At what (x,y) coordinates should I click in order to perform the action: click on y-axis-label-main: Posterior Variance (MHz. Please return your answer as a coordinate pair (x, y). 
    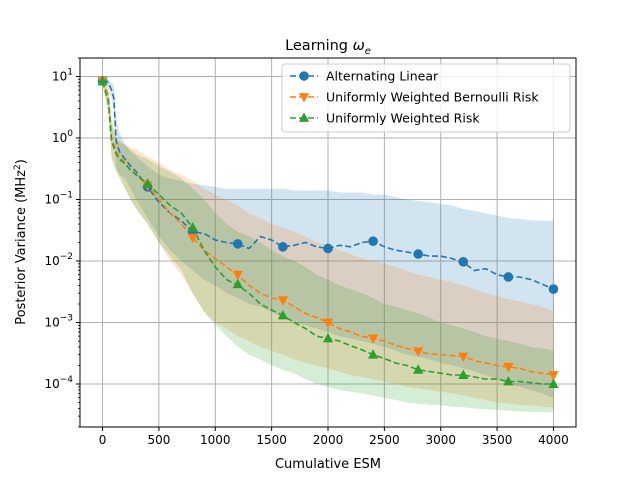
    Looking at the image, I should click on (21, 247).